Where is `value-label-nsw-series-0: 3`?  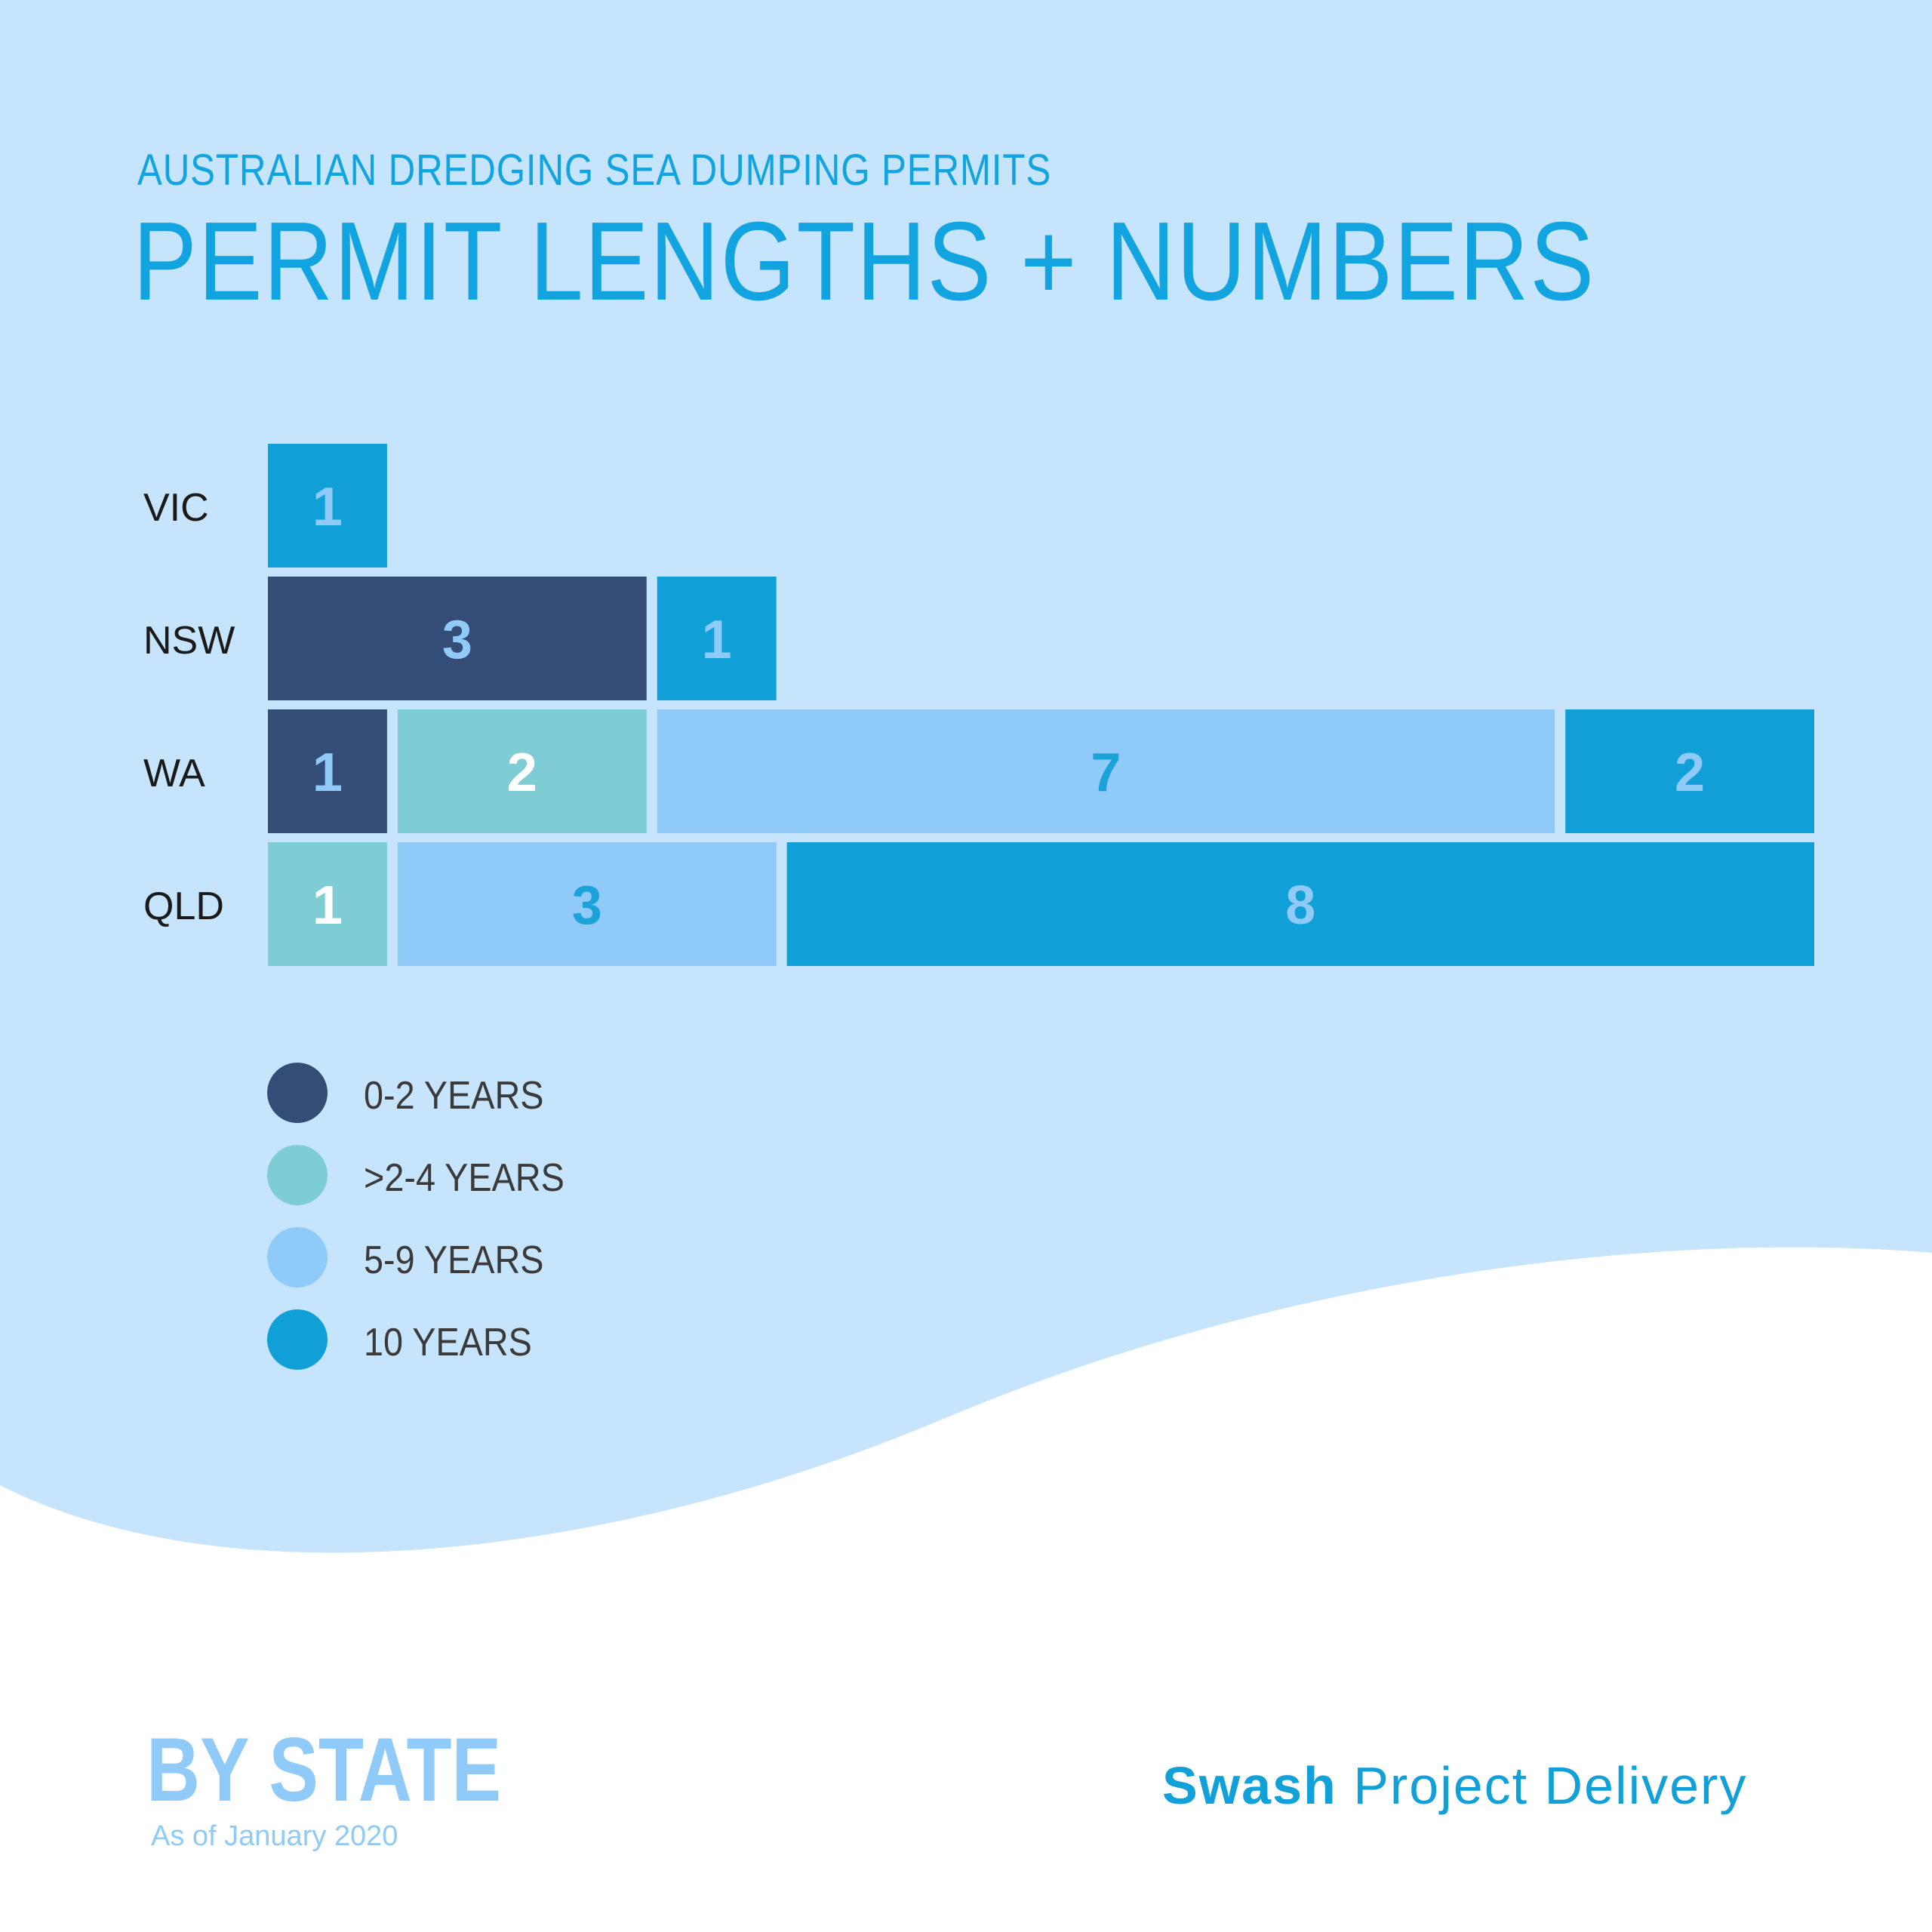 value-label-nsw-series-0: 3 is located at coordinates (457, 640).